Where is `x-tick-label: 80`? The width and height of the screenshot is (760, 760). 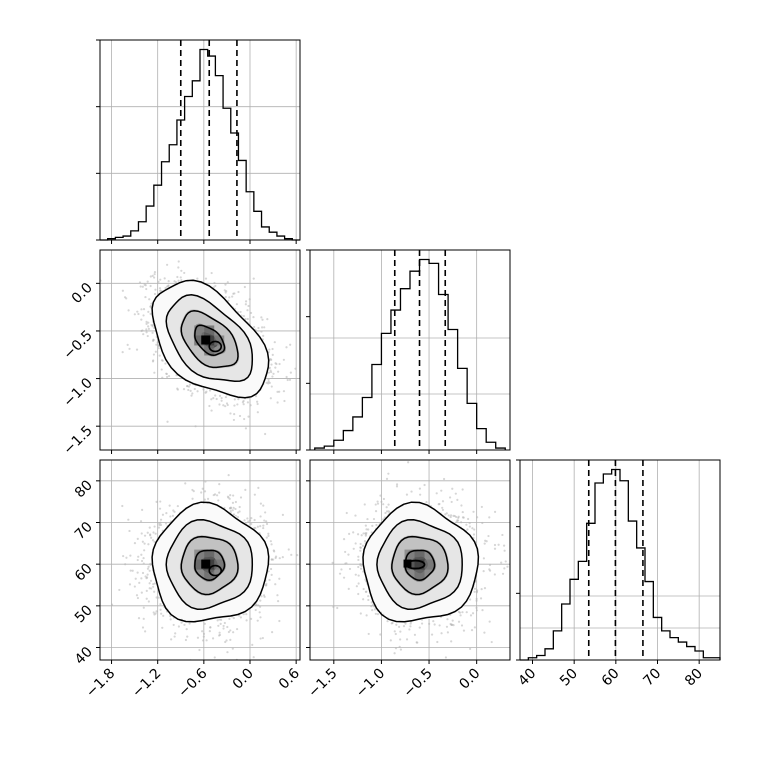
x-tick-label: 80 is located at coordinates (694, 678).